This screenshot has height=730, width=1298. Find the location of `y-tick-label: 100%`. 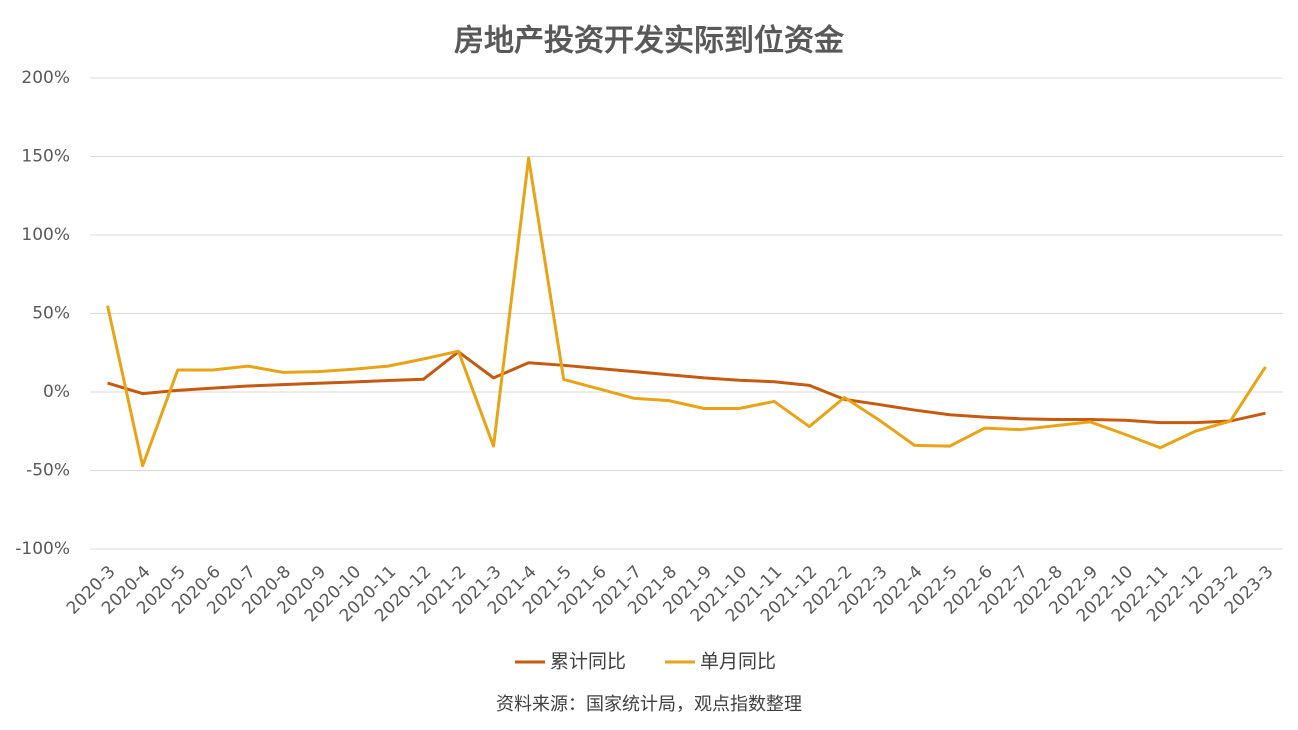

y-tick-label: 100% is located at coordinates (45, 235).